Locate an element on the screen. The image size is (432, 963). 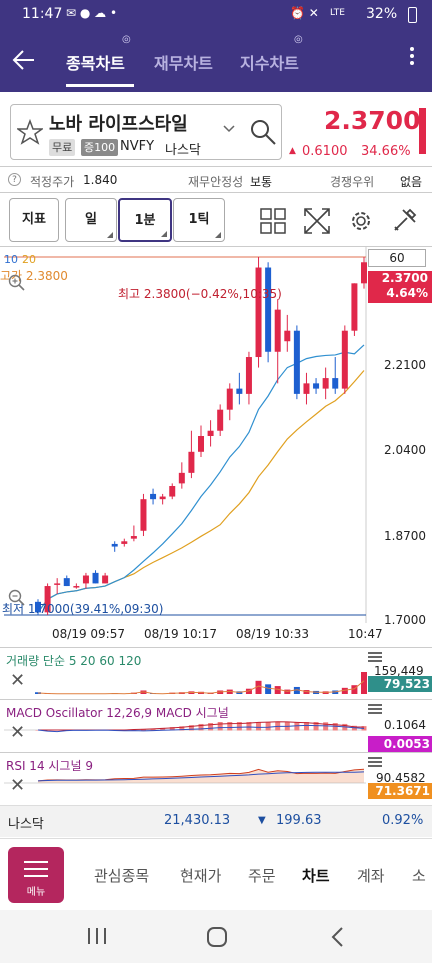
grid-layout-icon is located at coordinates (273, 221).